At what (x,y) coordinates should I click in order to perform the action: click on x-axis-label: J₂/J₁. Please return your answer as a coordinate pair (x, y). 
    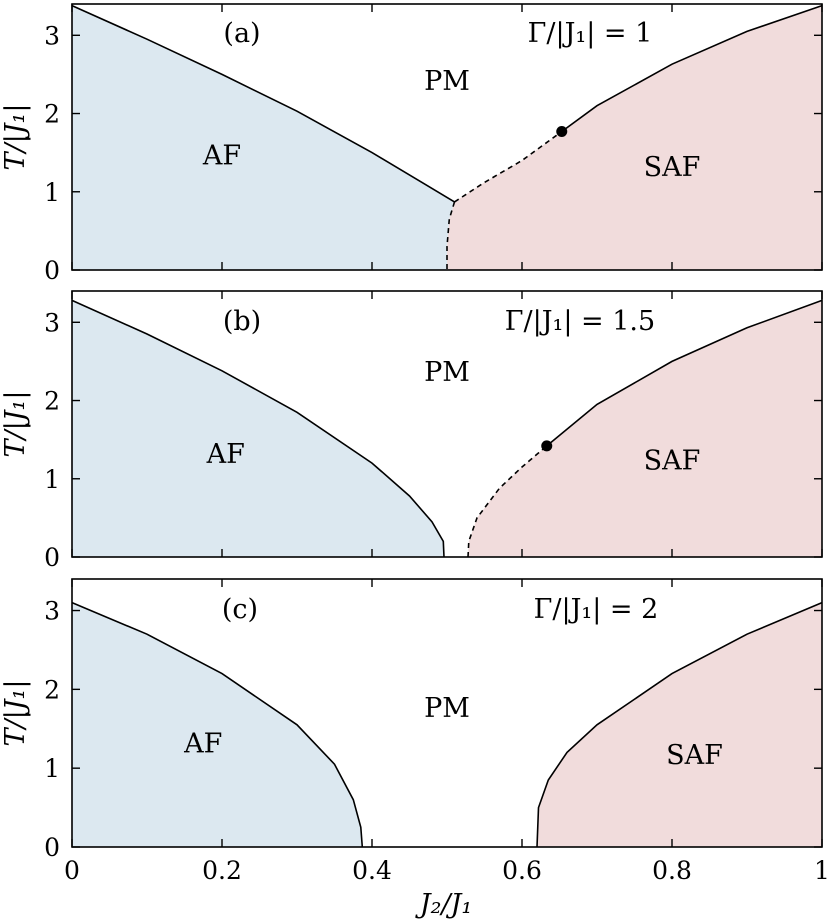
    Looking at the image, I should click on (443, 904).